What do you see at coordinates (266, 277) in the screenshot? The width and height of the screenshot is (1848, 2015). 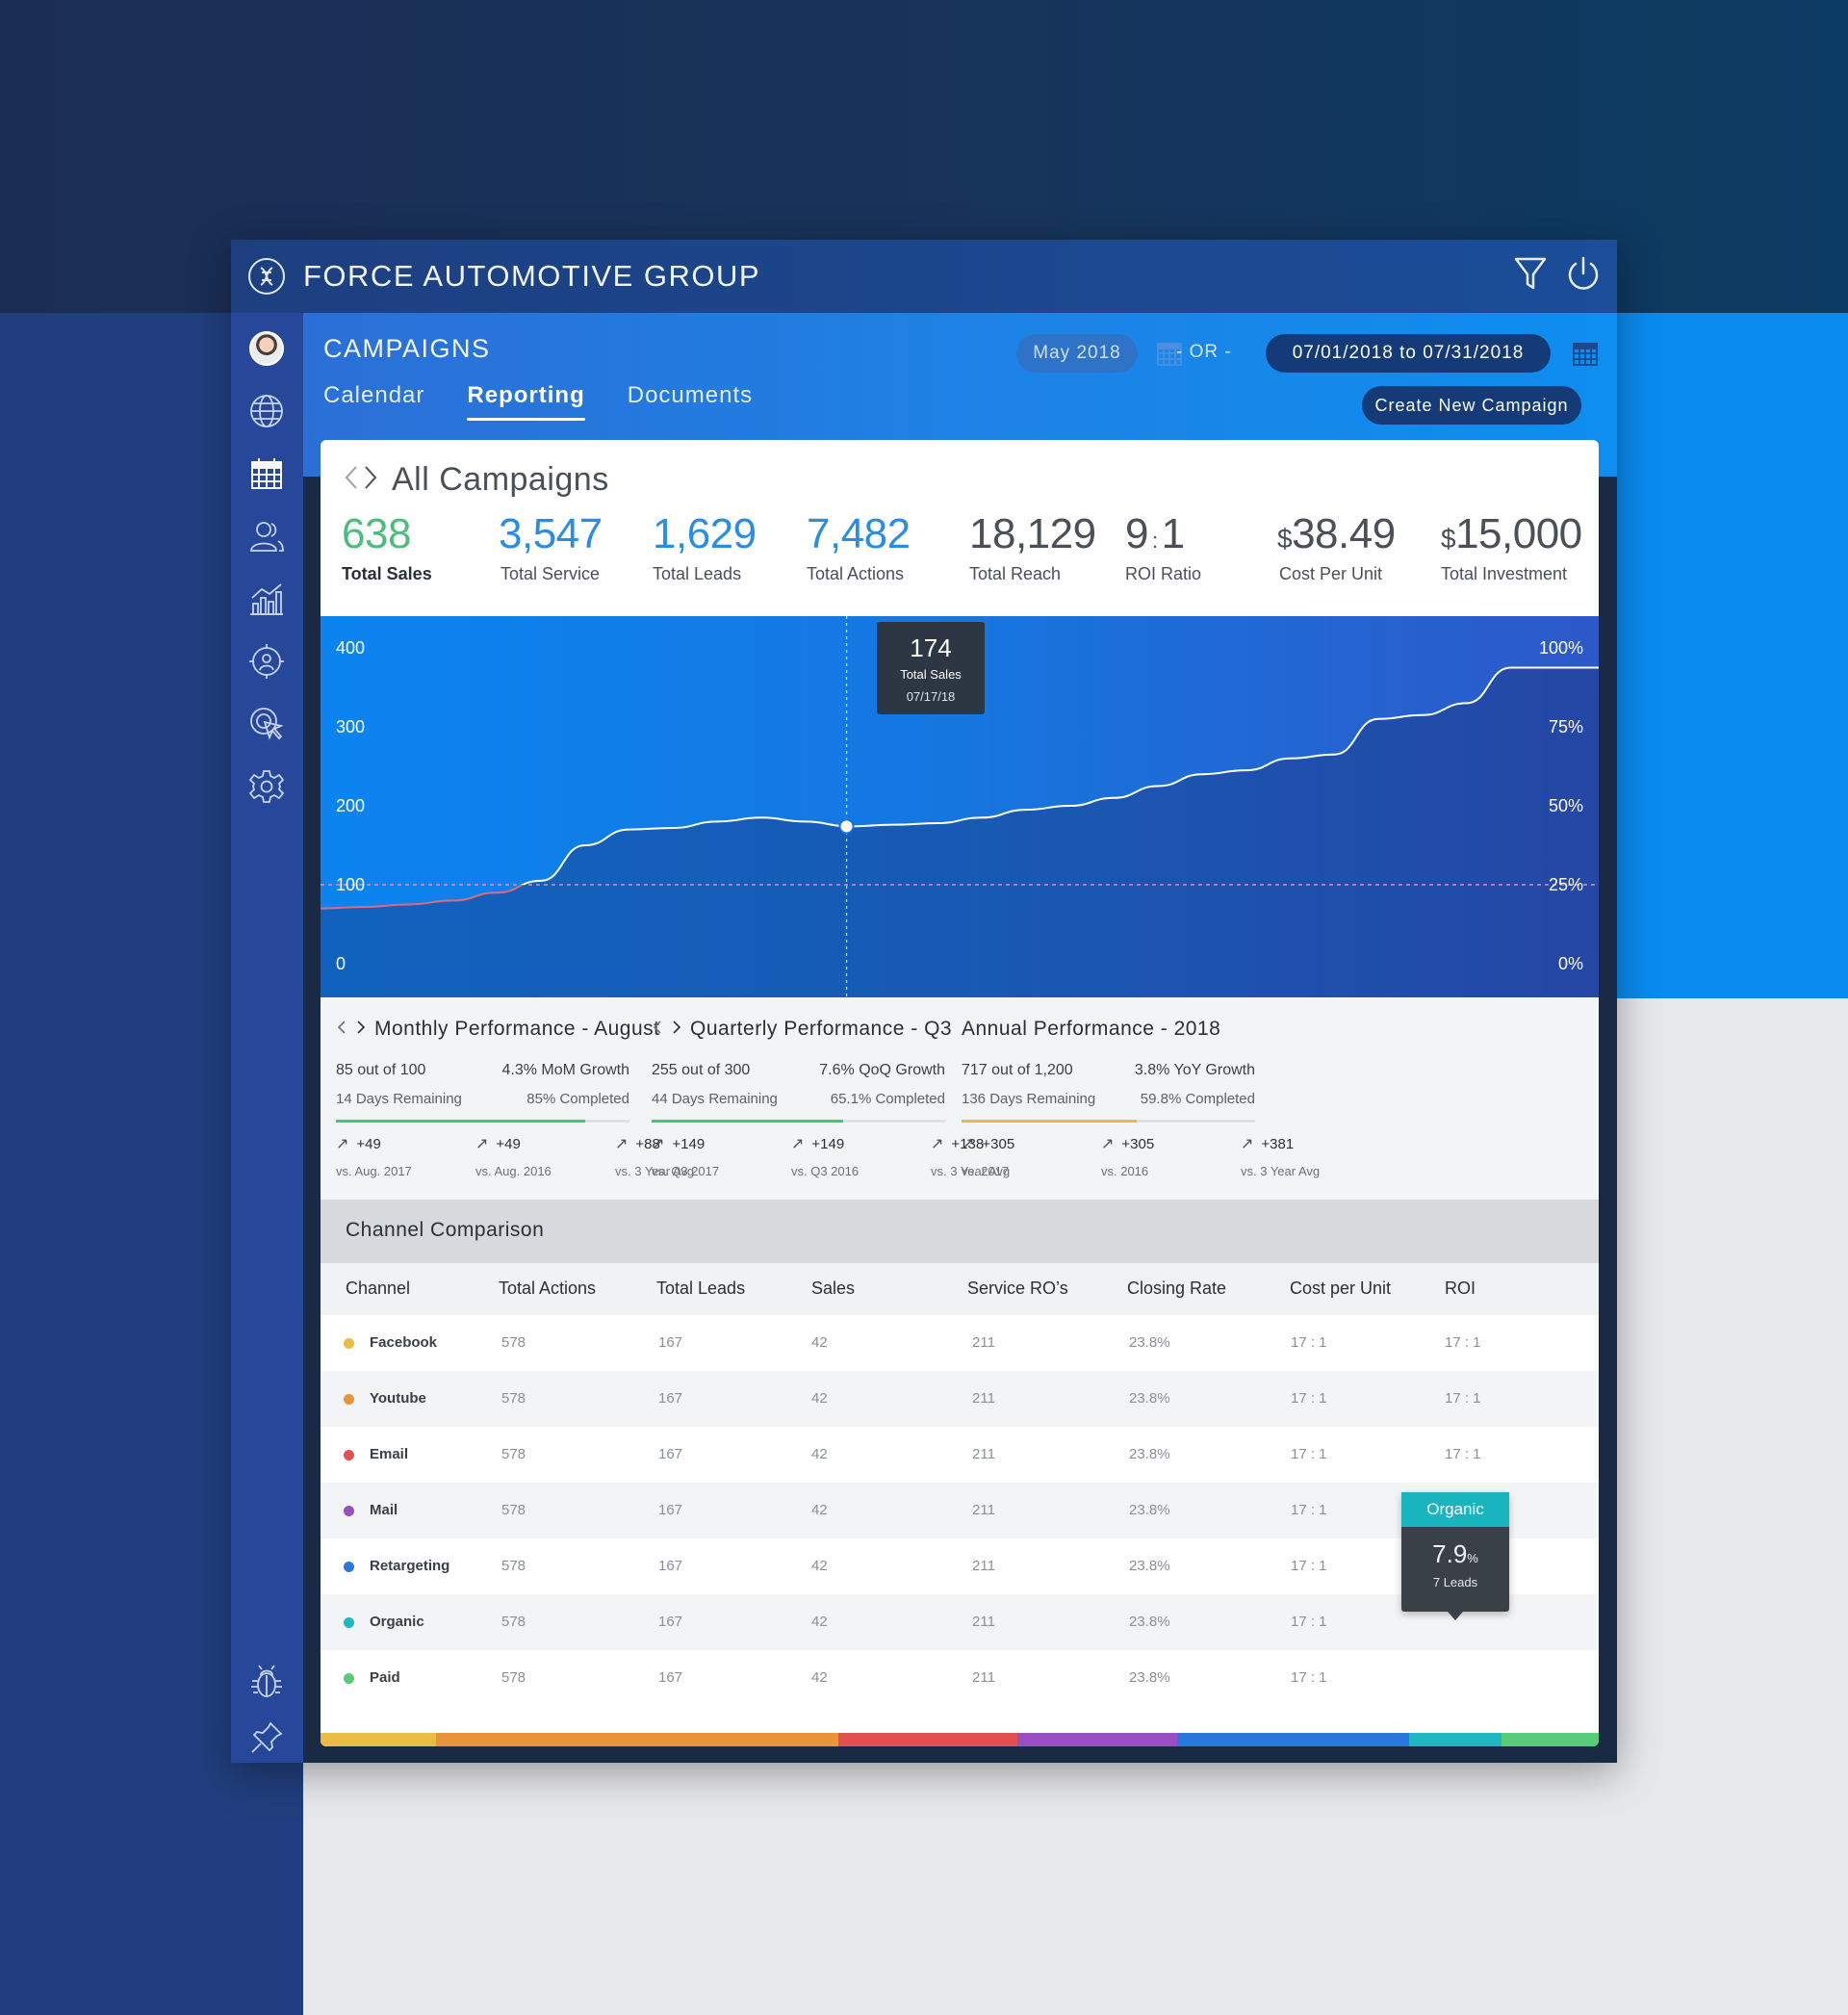 I see `logo-icon` at bounding box center [266, 277].